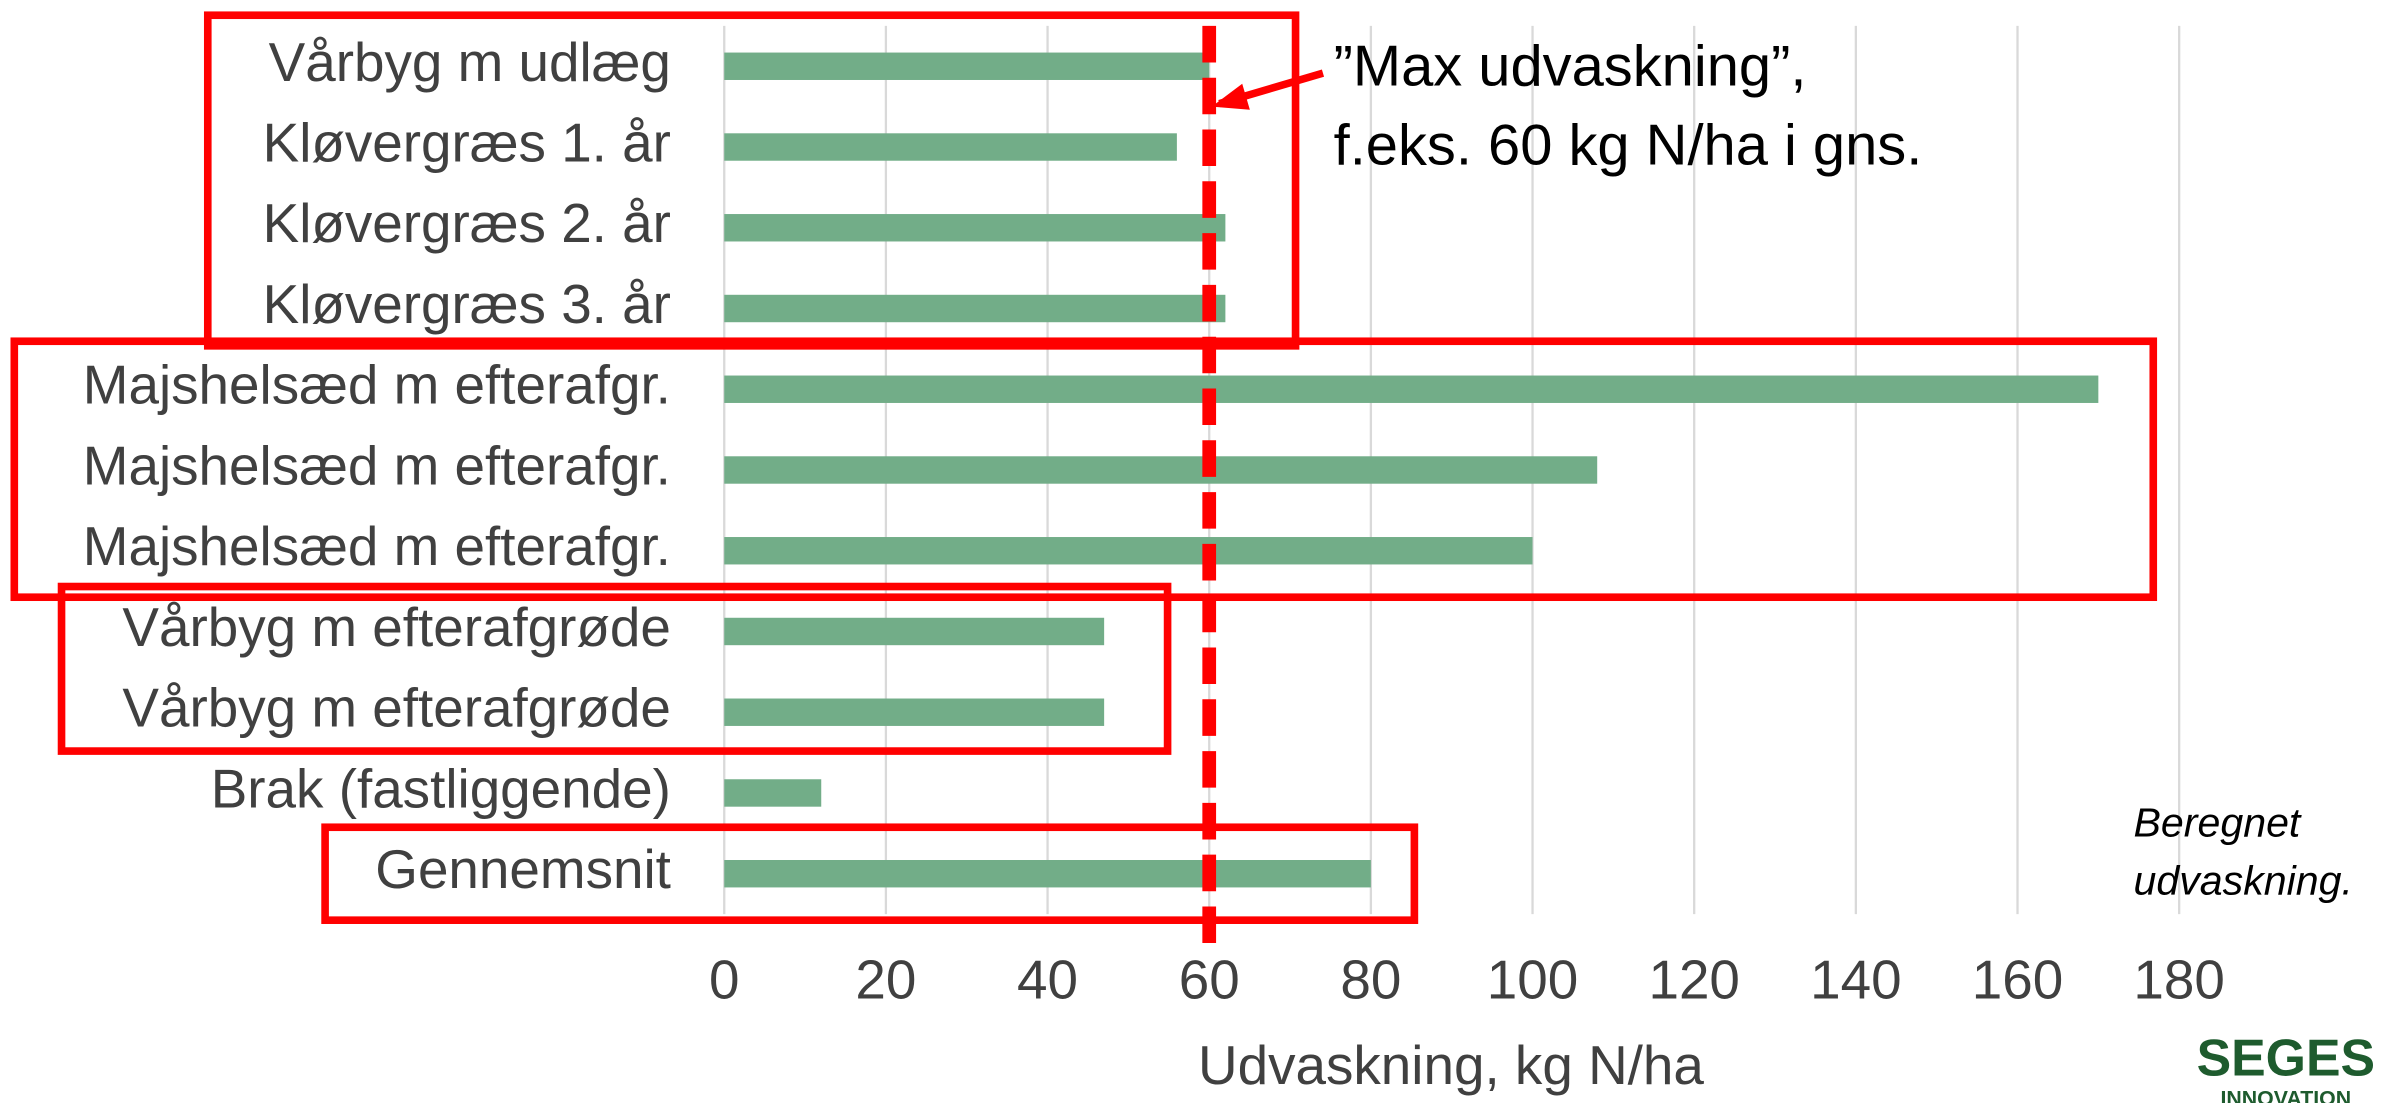 This screenshot has height=1103, width=2390. I want to click on note: udvaskning., so click(2242, 880).